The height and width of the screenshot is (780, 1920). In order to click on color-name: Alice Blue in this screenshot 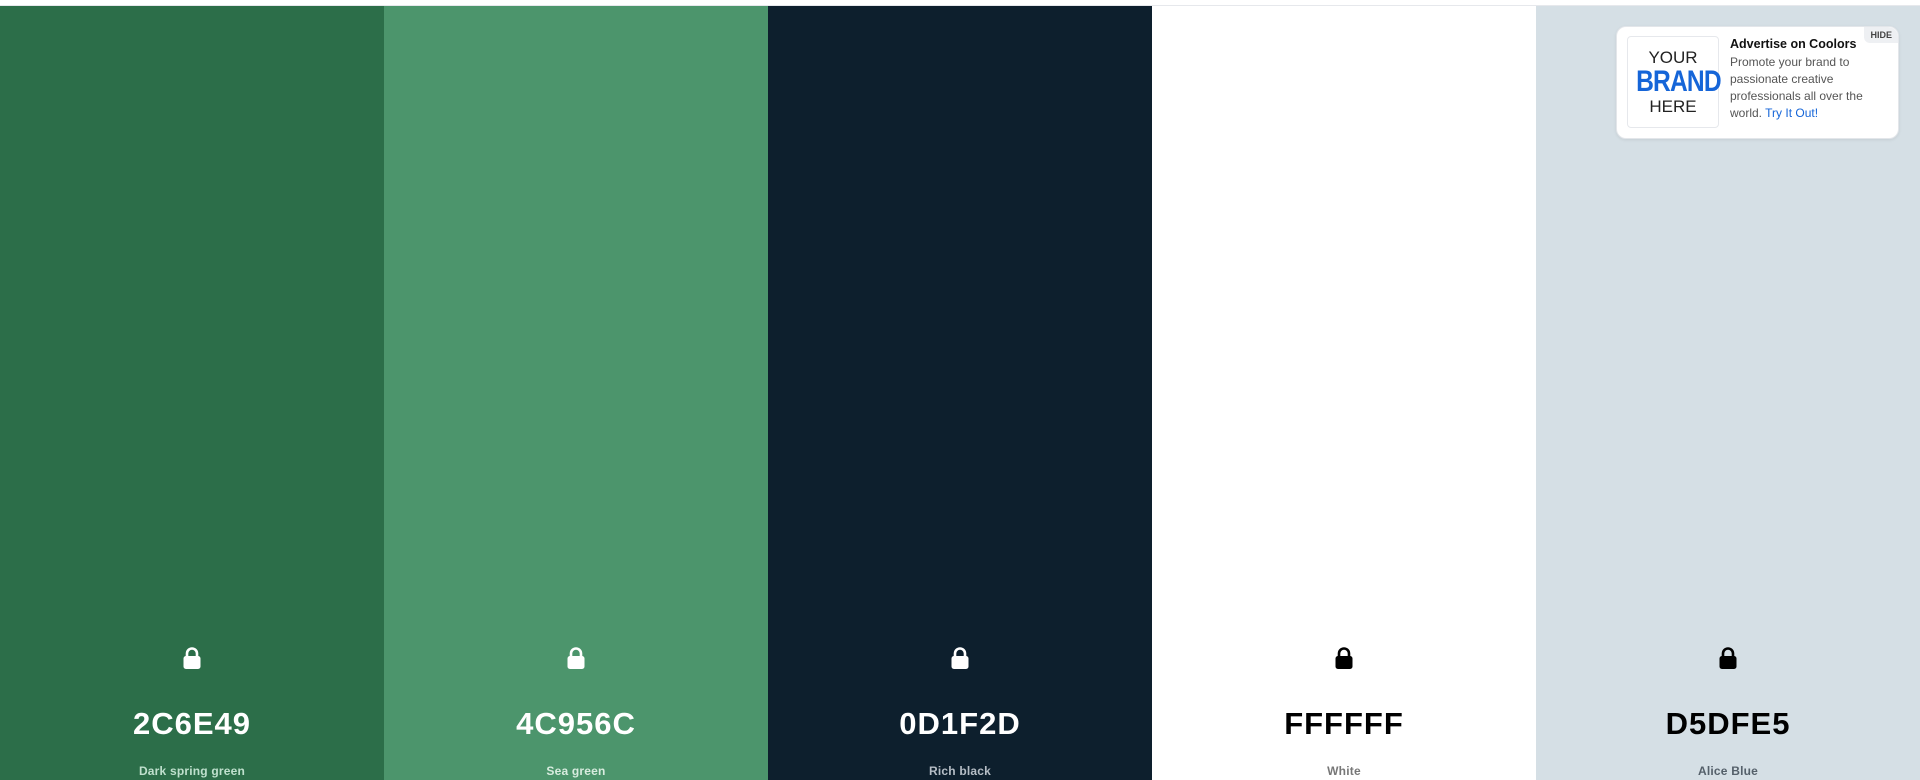, I will do `click(1728, 771)`.